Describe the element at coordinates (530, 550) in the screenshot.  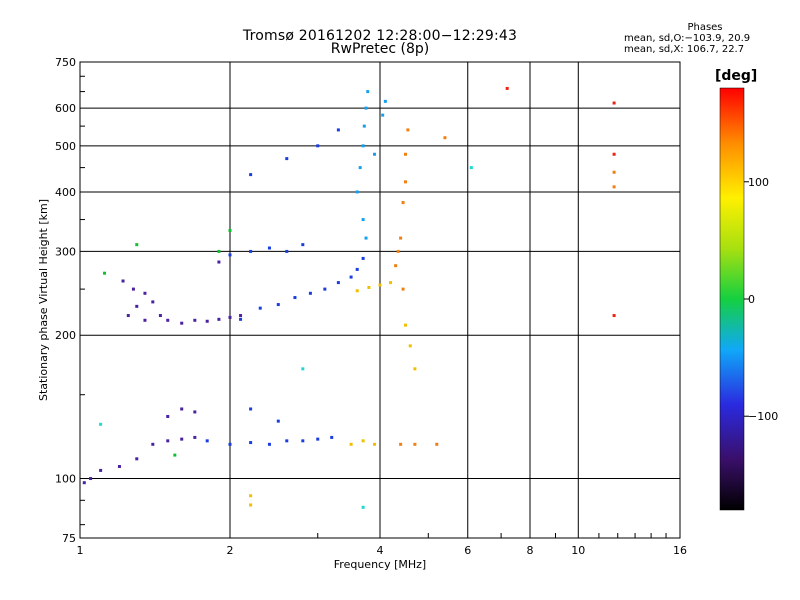
I see `x-tick-label: 8` at that location.